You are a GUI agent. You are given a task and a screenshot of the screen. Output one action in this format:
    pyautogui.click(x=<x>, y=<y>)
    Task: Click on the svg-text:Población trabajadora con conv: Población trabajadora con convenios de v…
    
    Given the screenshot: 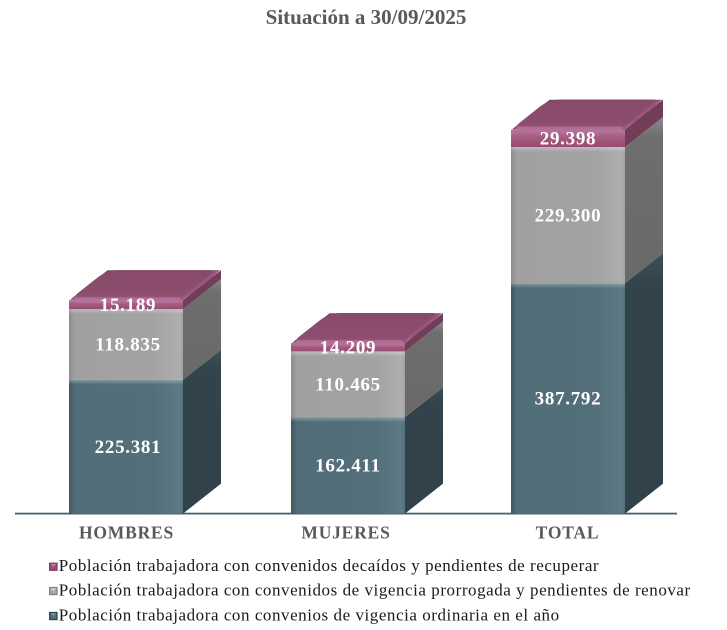 What is the action you would take?
    pyautogui.click(x=309, y=614)
    